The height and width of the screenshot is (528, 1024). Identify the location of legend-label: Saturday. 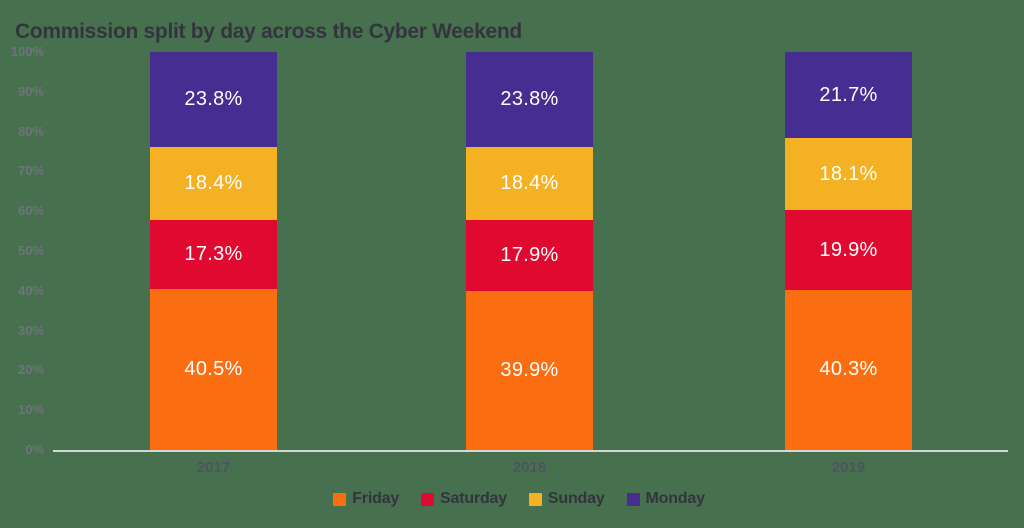
(473, 498).